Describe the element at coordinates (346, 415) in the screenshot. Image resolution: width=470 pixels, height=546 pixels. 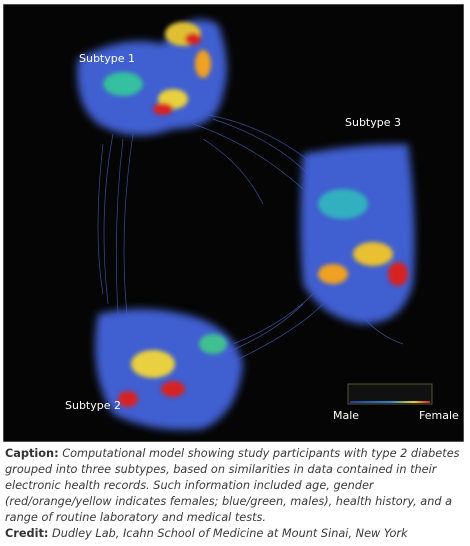
I see `legend-label: Male` at that location.